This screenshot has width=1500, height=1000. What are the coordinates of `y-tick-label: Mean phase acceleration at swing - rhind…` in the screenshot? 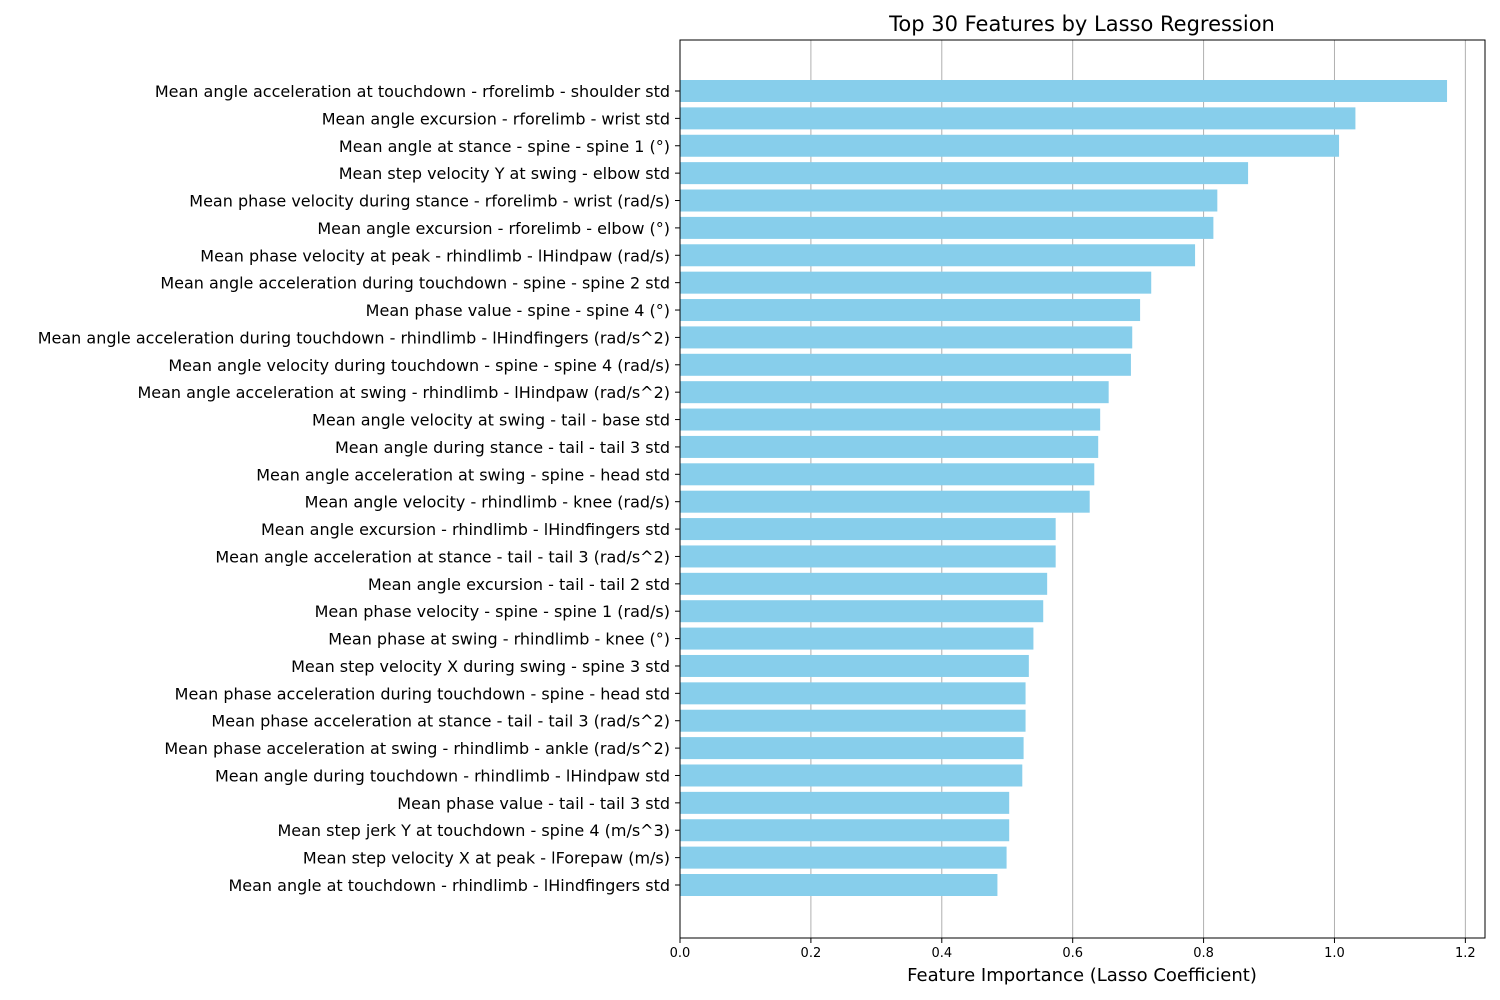 It's located at (417, 748).